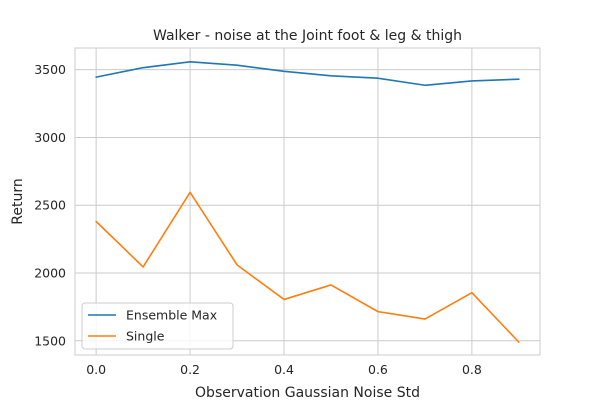 The height and width of the screenshot is (400, 600). I want to click on x-tick-label: 0.6, so click(378, 369).